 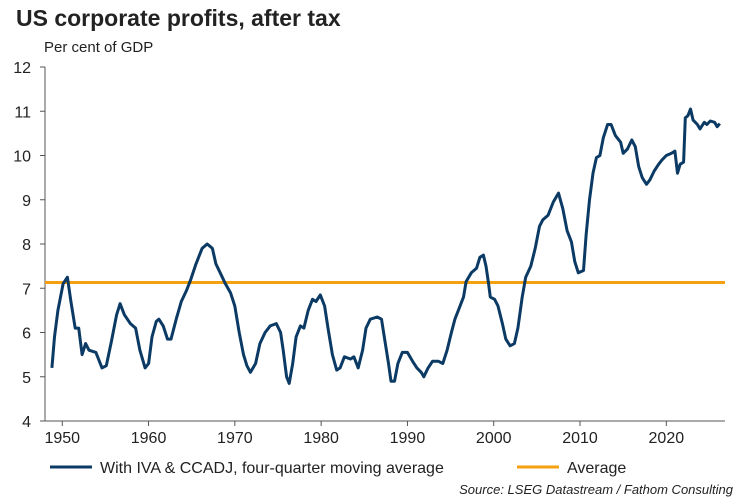 I want to click on y-tick-label: 8, so click(x=26, y=245).